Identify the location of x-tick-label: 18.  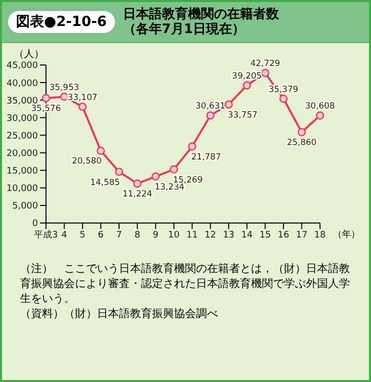
(320, 235).